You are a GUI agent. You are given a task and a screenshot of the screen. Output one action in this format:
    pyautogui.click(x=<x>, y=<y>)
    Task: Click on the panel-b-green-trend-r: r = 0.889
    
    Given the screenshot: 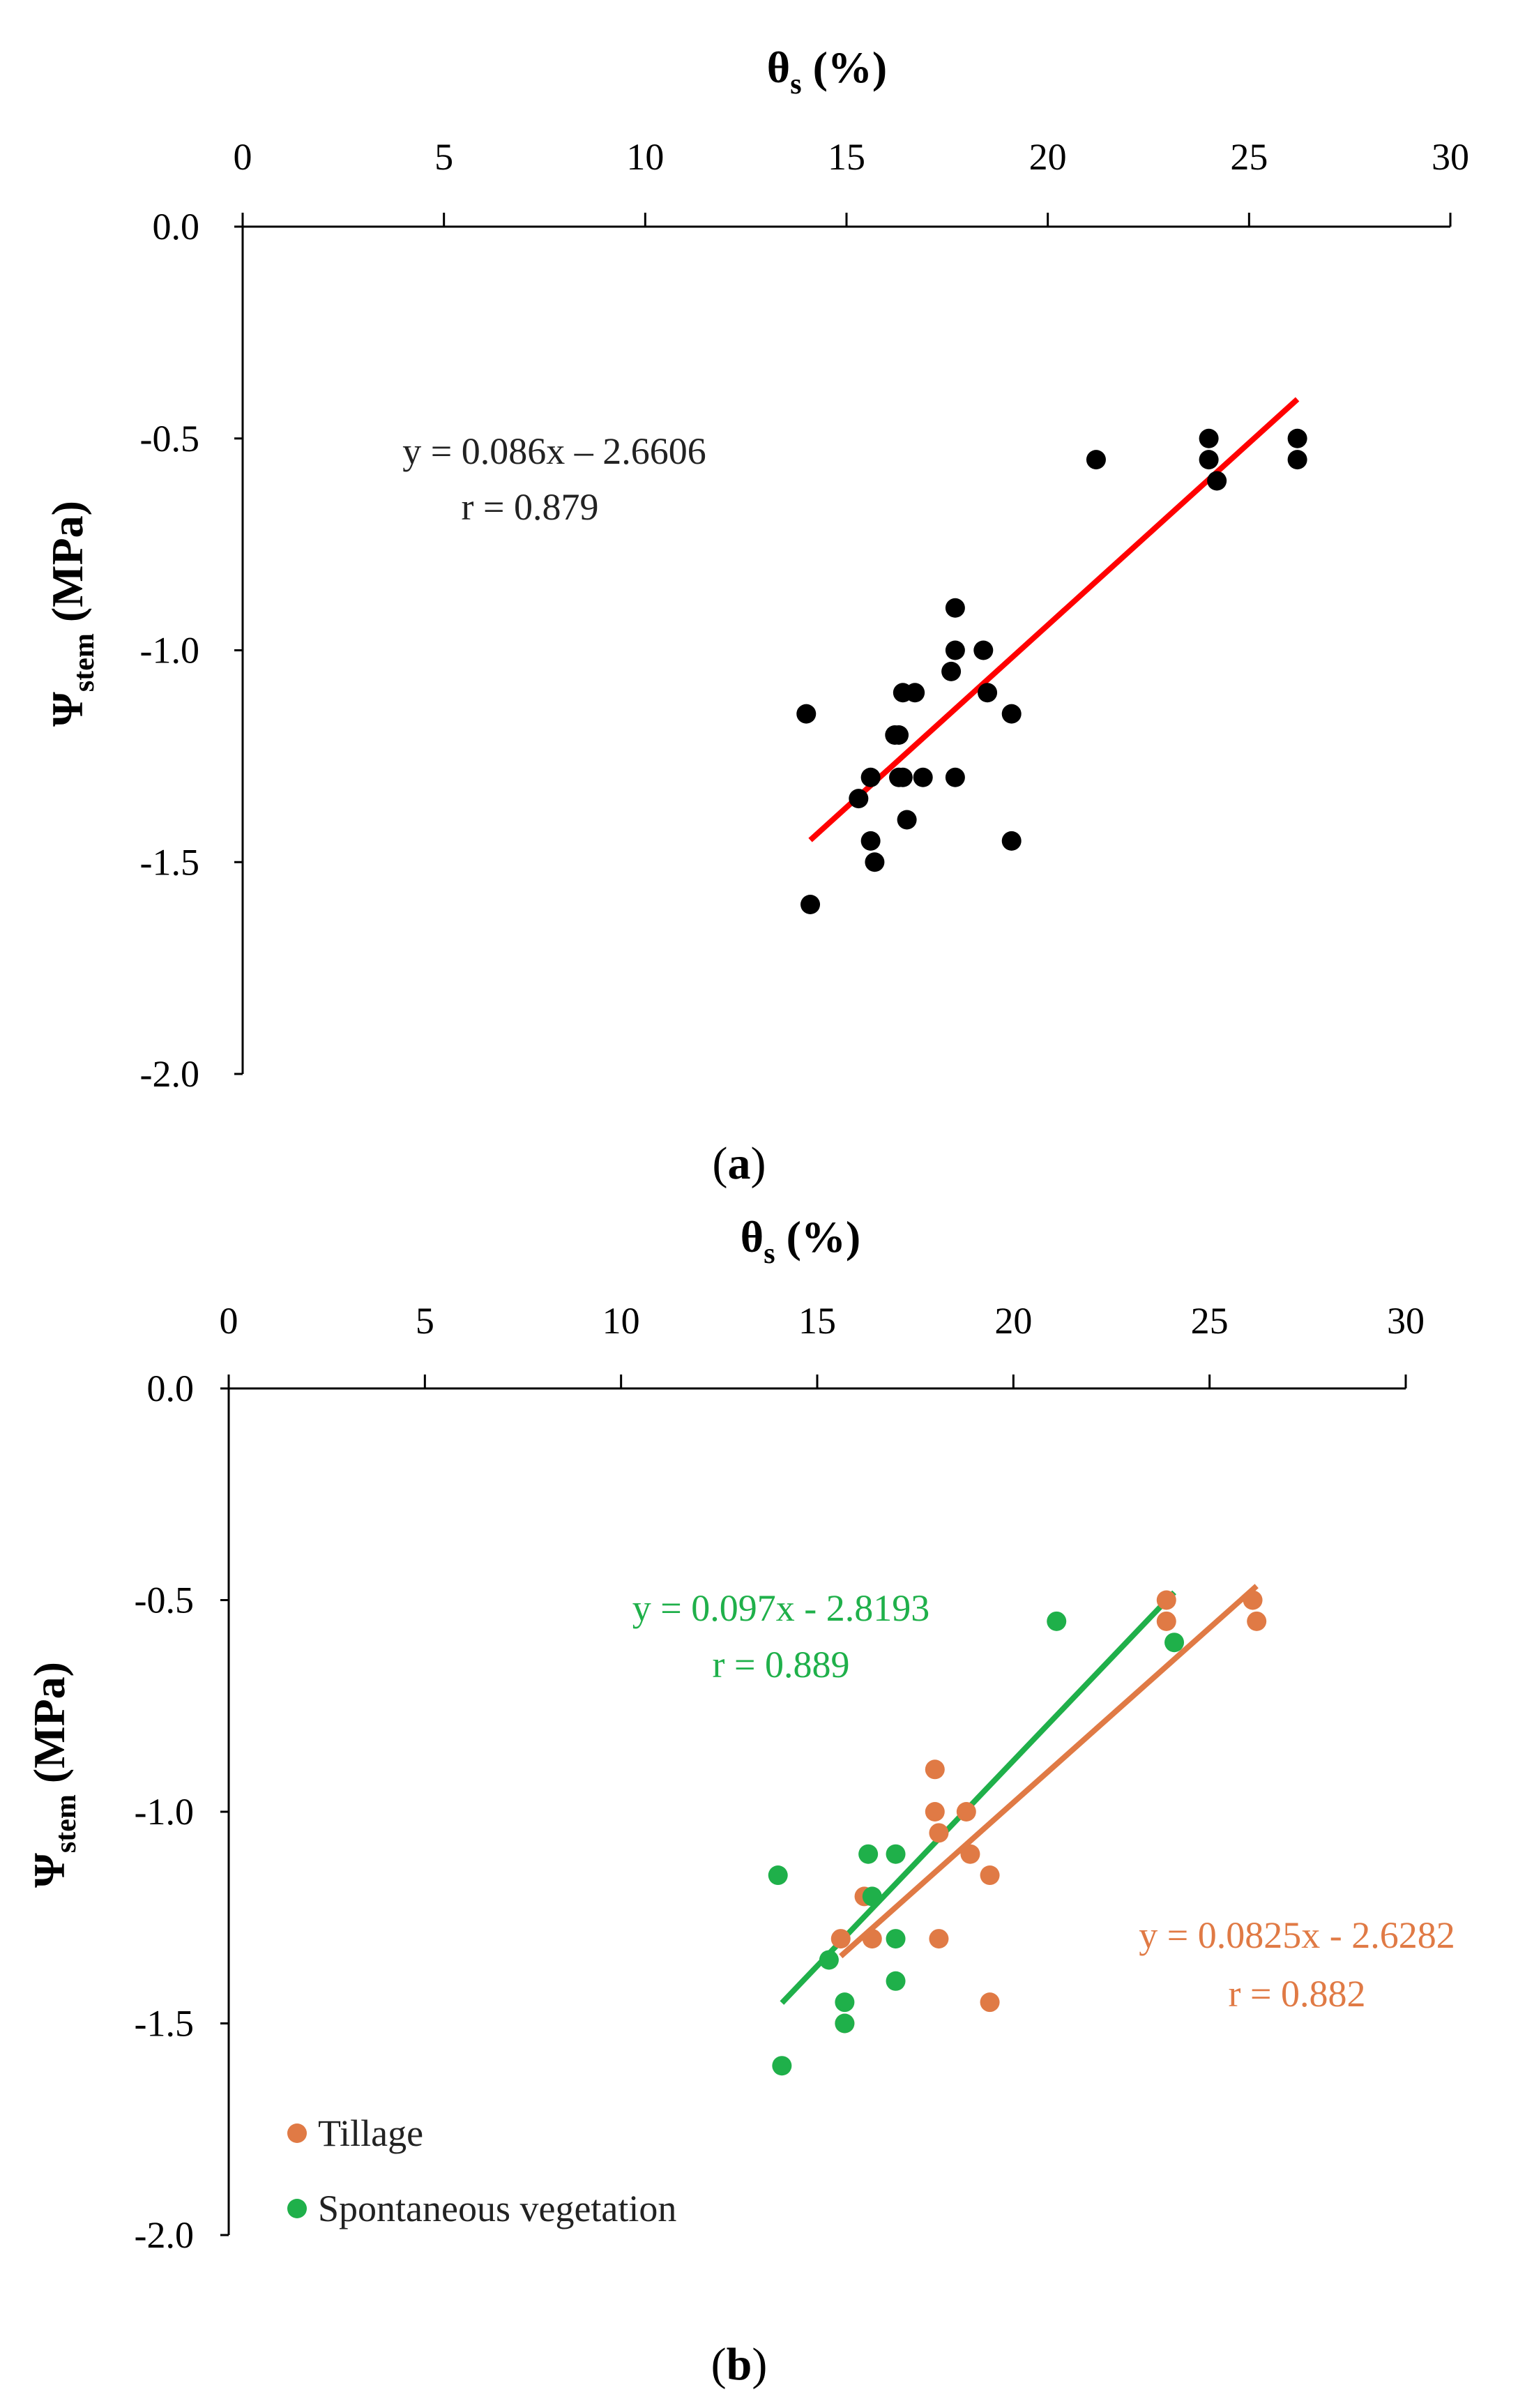 What is the action you would take?
    pyautogui.click(x=781, y=1665)
    